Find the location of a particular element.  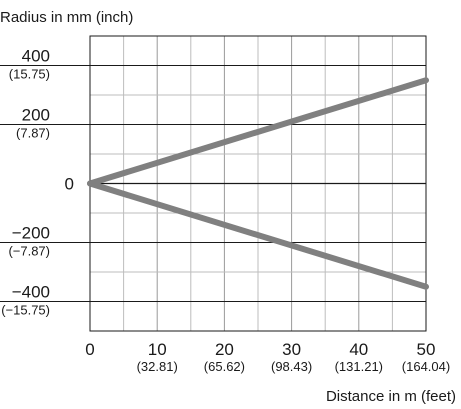

y-tick-label: 200 is located at coordinates (36, 115).